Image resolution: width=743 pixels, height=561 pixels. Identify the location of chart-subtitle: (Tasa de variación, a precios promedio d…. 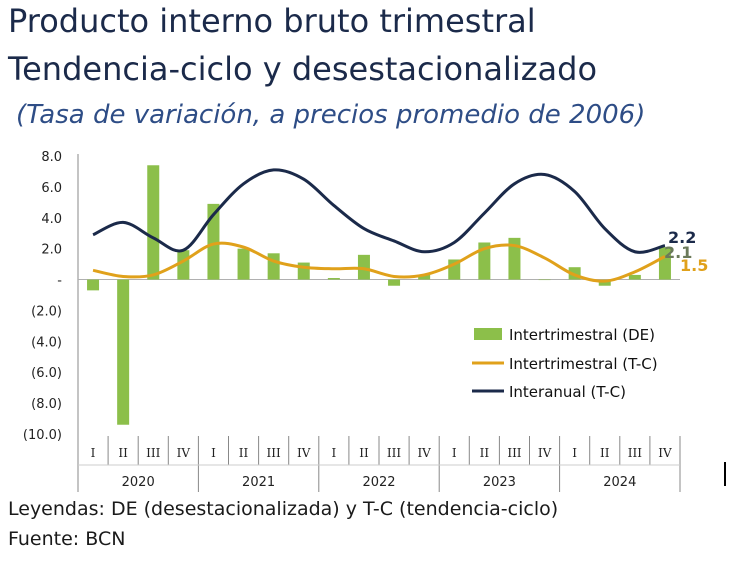
(331, 115).